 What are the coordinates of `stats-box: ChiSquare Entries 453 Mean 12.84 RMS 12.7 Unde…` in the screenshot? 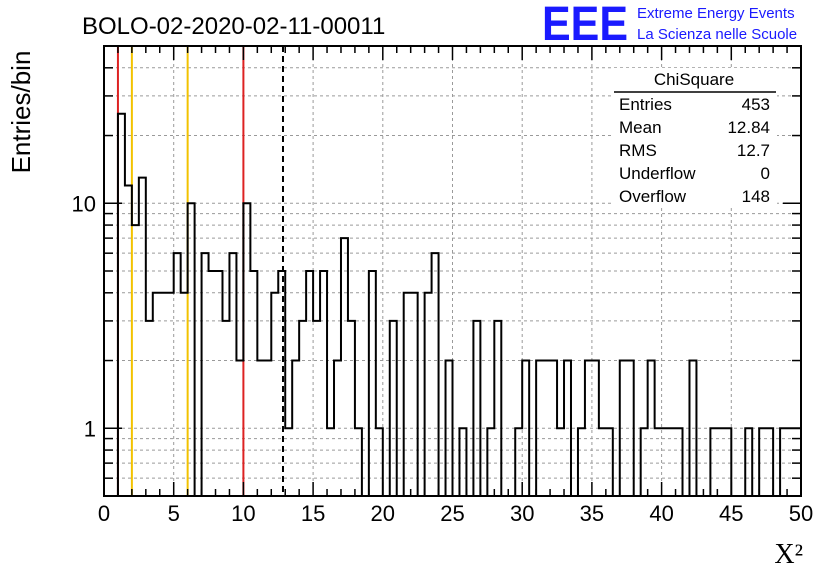 It's located at (694, 138).